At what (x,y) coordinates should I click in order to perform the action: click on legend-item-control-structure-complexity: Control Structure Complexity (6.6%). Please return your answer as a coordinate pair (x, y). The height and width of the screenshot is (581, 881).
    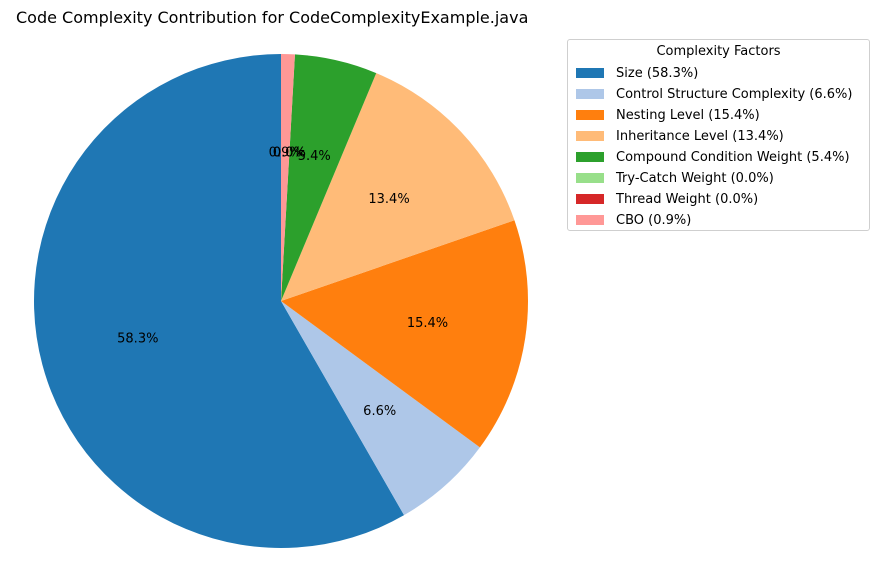
    Looking at the image, I should click on (714, 94).